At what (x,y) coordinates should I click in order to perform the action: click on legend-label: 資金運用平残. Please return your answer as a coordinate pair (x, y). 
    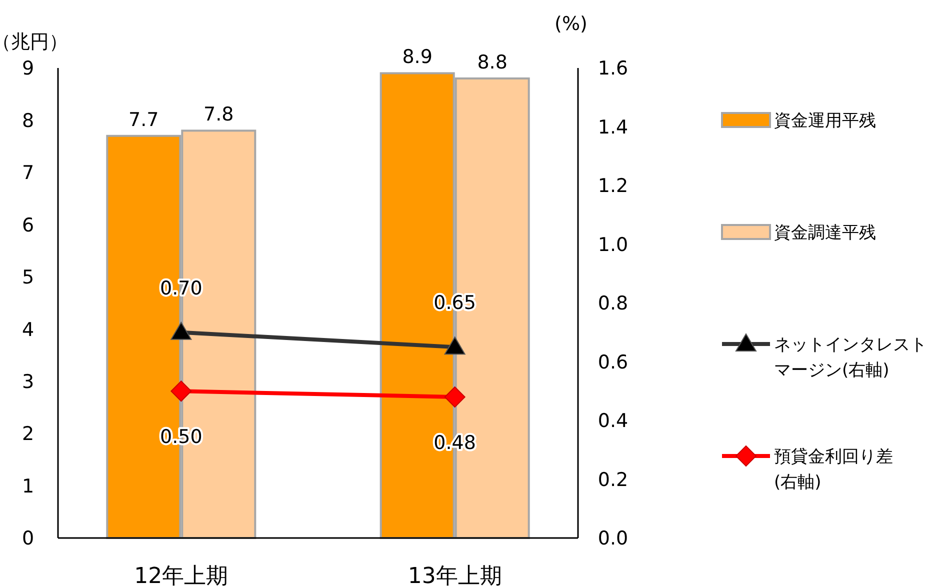
    Looking at the image, I should click on (825, 120).